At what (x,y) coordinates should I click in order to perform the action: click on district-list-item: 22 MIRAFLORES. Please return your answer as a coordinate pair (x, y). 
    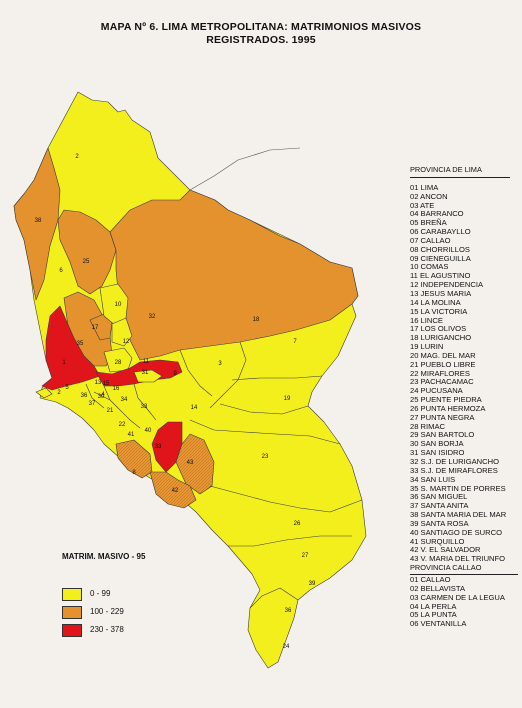
    Looking at the image, I should click on (440, 373).